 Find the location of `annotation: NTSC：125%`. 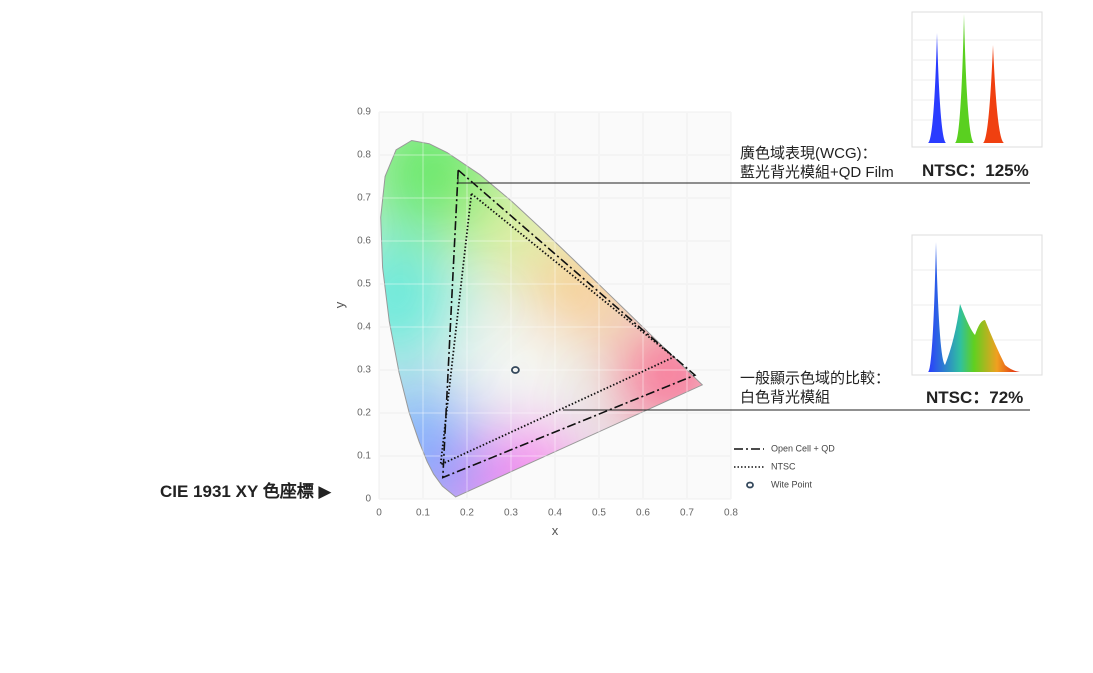

annotation: NTSC：125% is located at coordinates (975, 170).